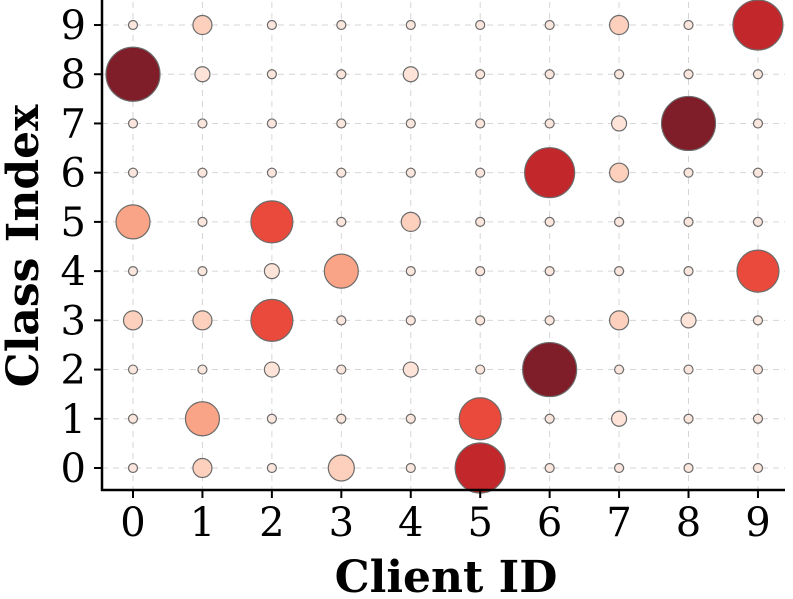 Image resolution: width=793 pixels, height=599 pixels. I want to click on y-tick-label: 4, so click(73, 272).